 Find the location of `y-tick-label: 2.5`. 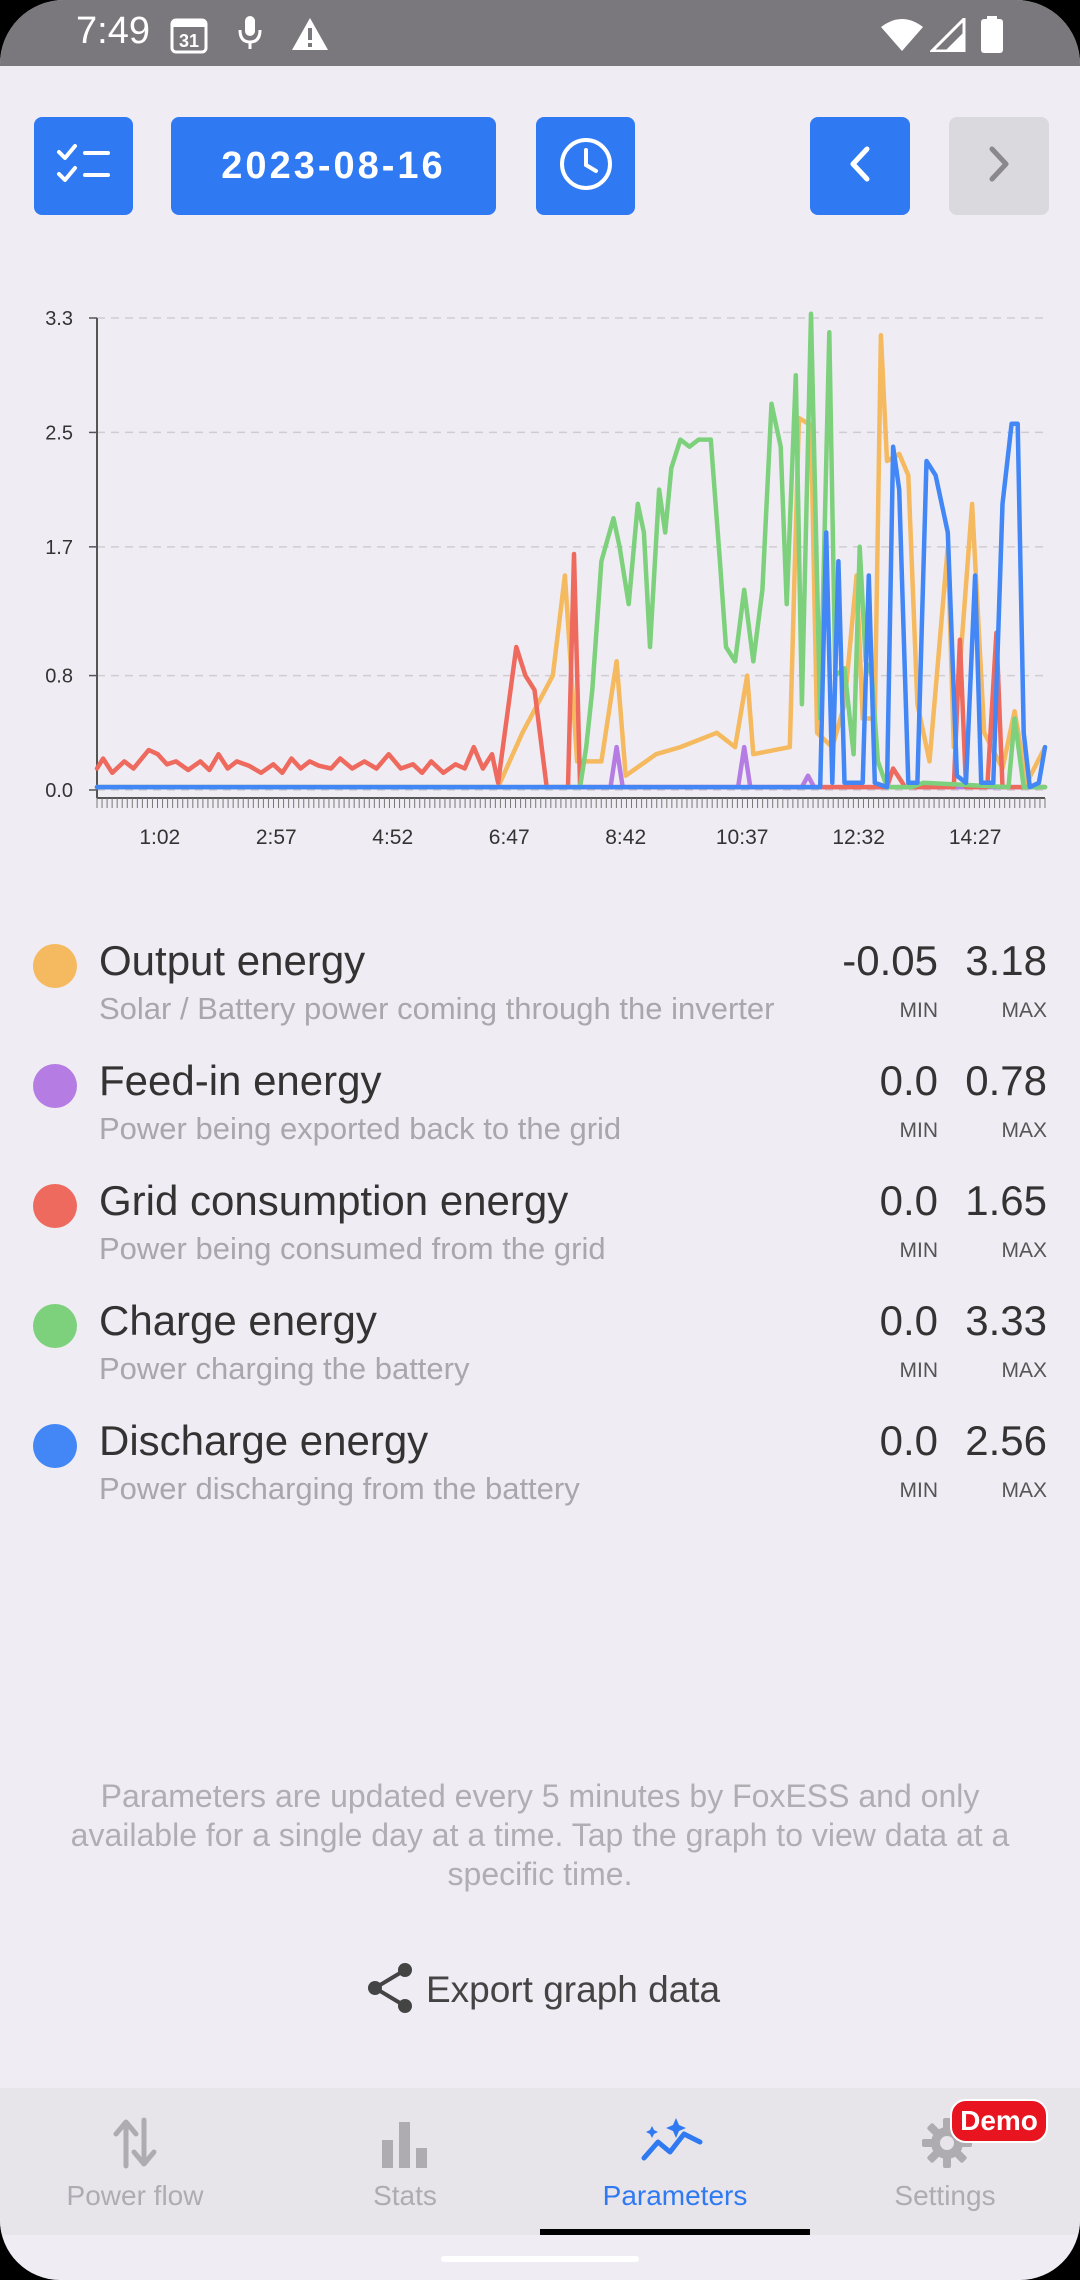

y-tick-label: 2.5 is located at coordinates (59, 433).